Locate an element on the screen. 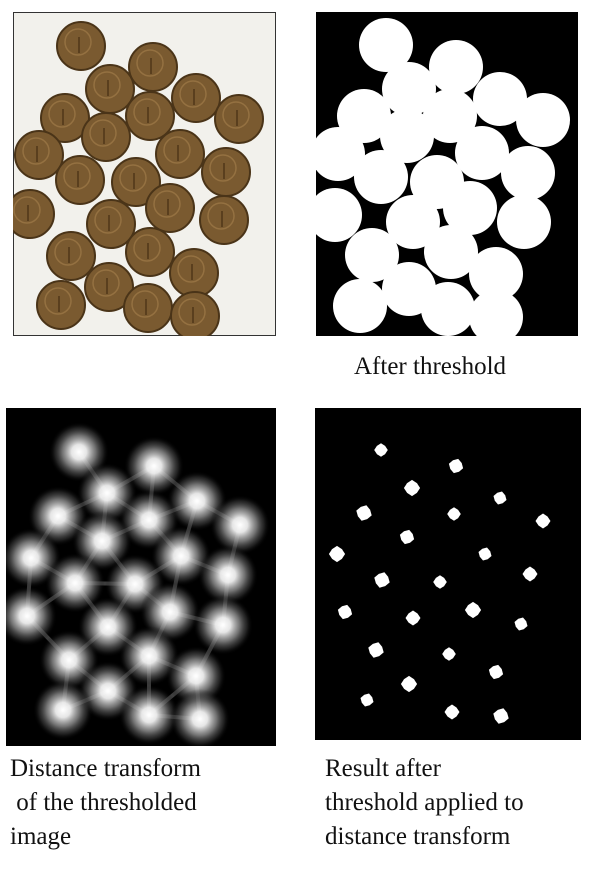 Image resolution: width=592 pixels, height=872 pixels. distance-caption-line-2: of the thresholded is located at coordinates (103, 802).